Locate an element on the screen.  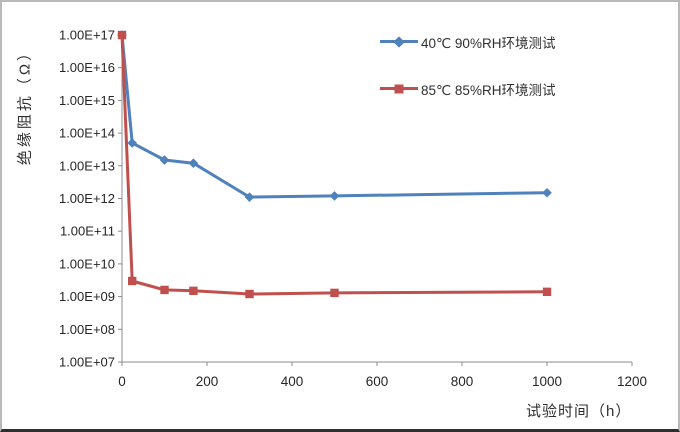
y-axis-title: 绝缘阻抗（Ω） is located at coordinates (25, 104).